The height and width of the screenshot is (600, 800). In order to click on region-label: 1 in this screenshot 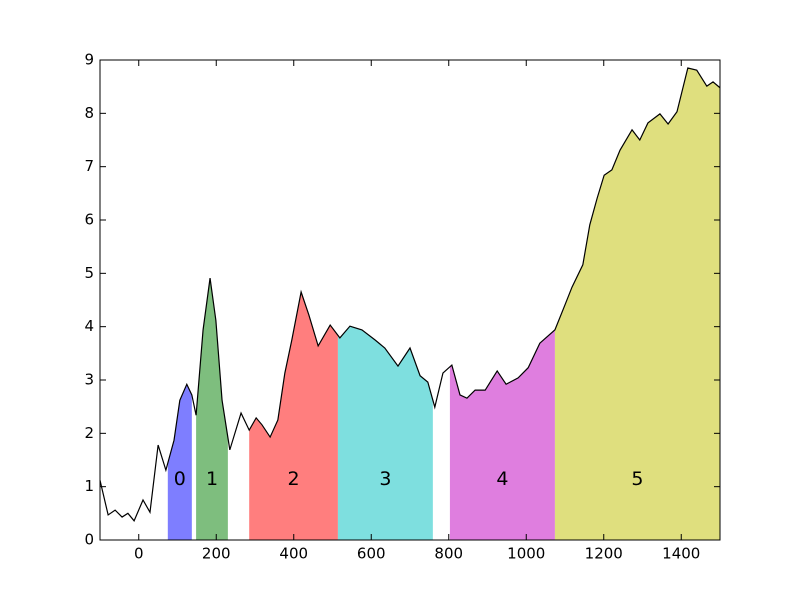, I will do `click(212, 479)`.